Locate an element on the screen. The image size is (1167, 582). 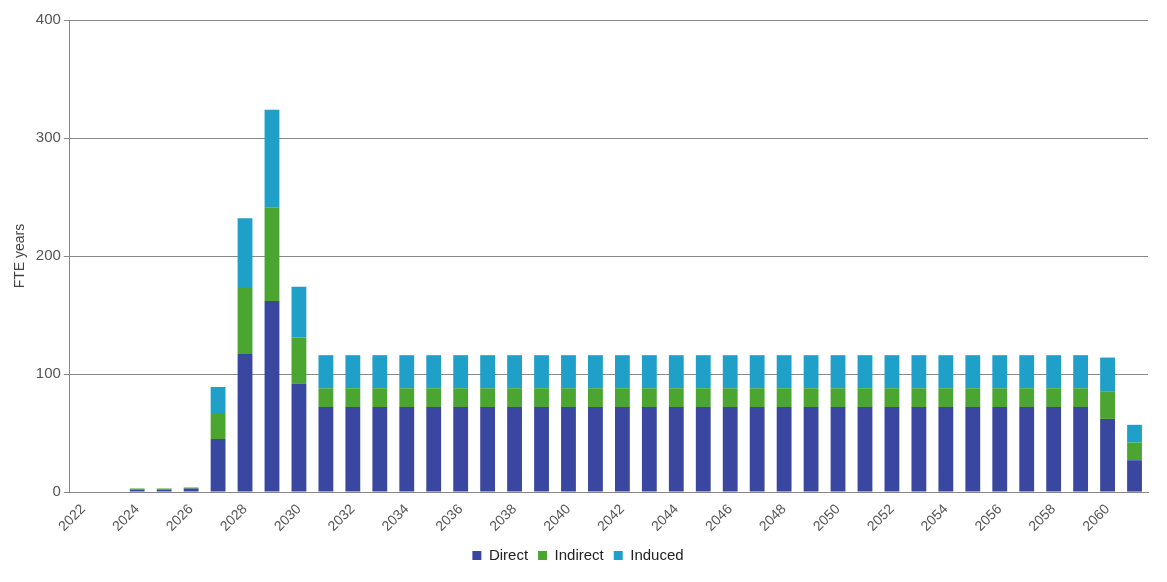
legend-label: Direct is located at coordinates (508, 554).